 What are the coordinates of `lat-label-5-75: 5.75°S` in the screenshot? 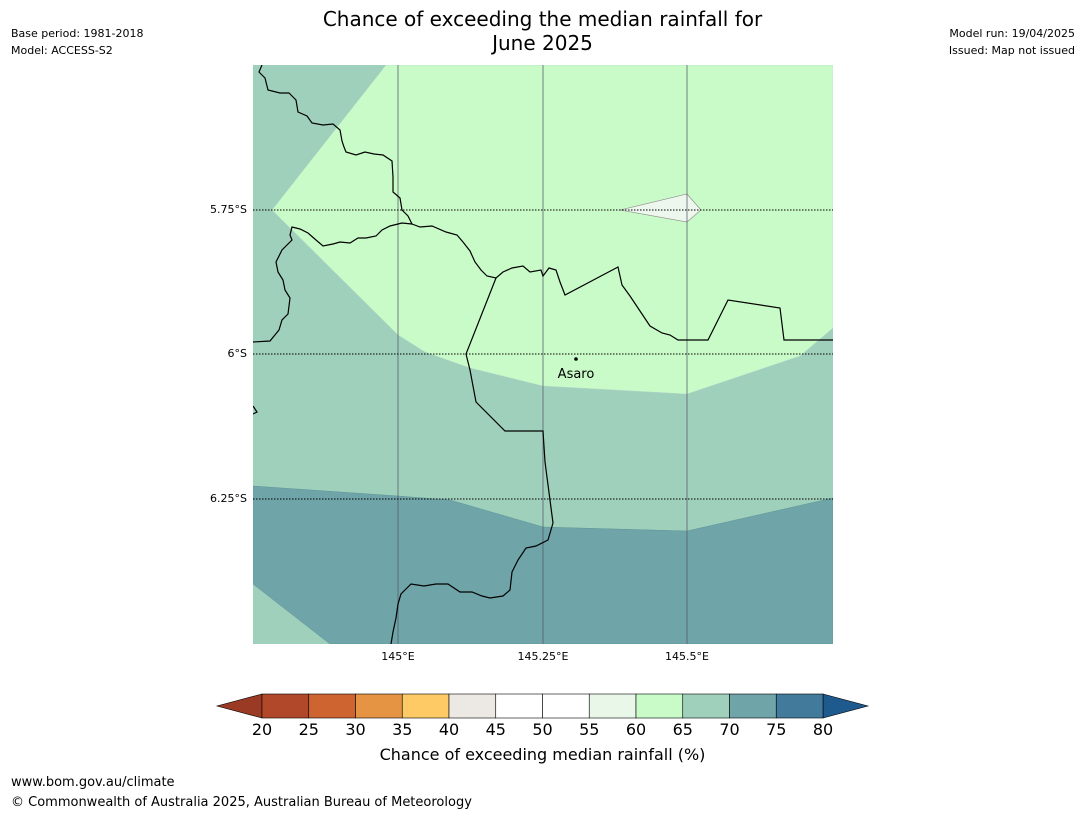 It's located at (228, 209).